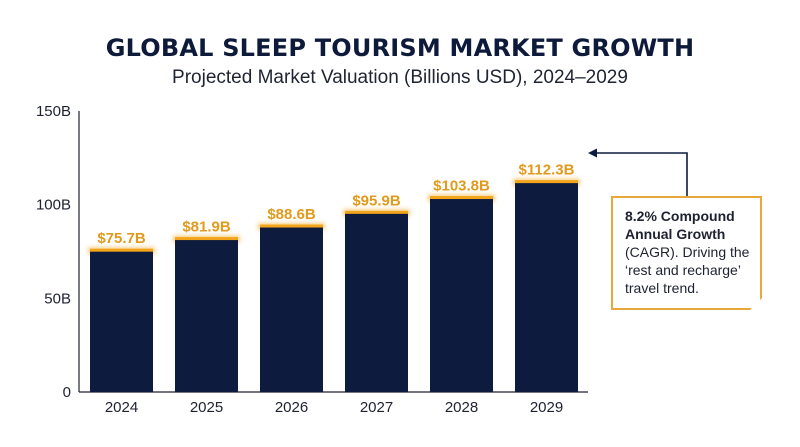 The height and width of the screenshot is (447, 800). Describe the element at coordinates (334, 407) in the screenshot. I see `x-axis-labels: 2024 2025 2026 2027 2028 2029` at that location.